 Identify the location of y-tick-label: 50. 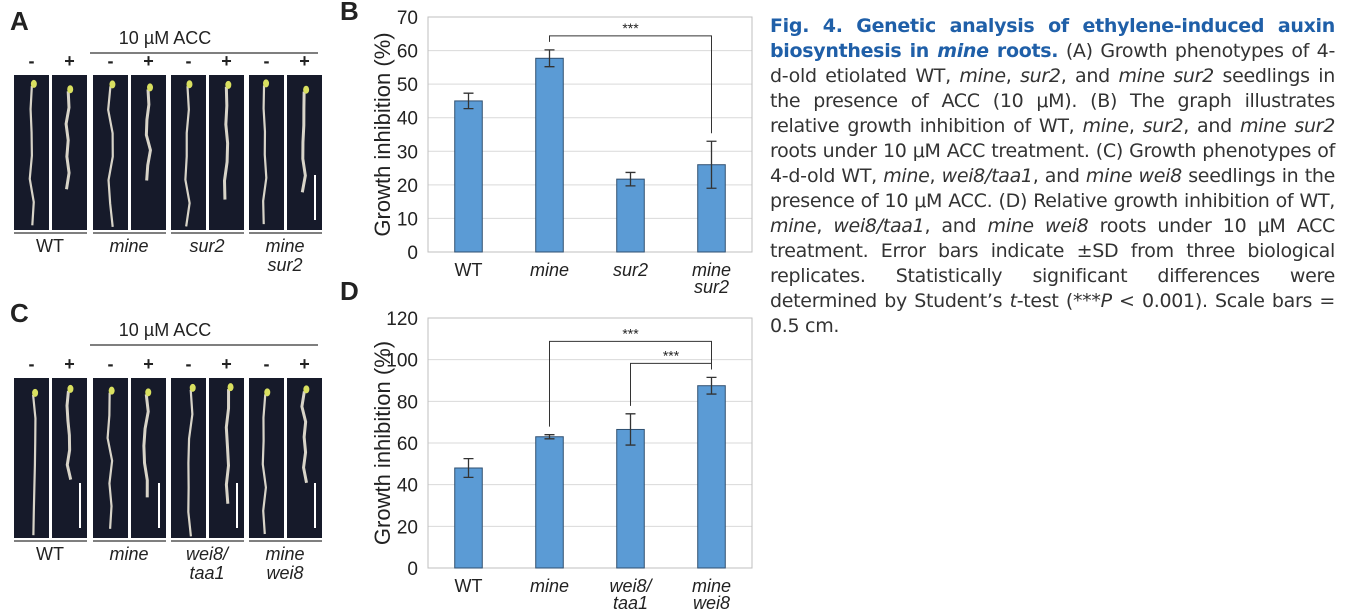
(407, 85).